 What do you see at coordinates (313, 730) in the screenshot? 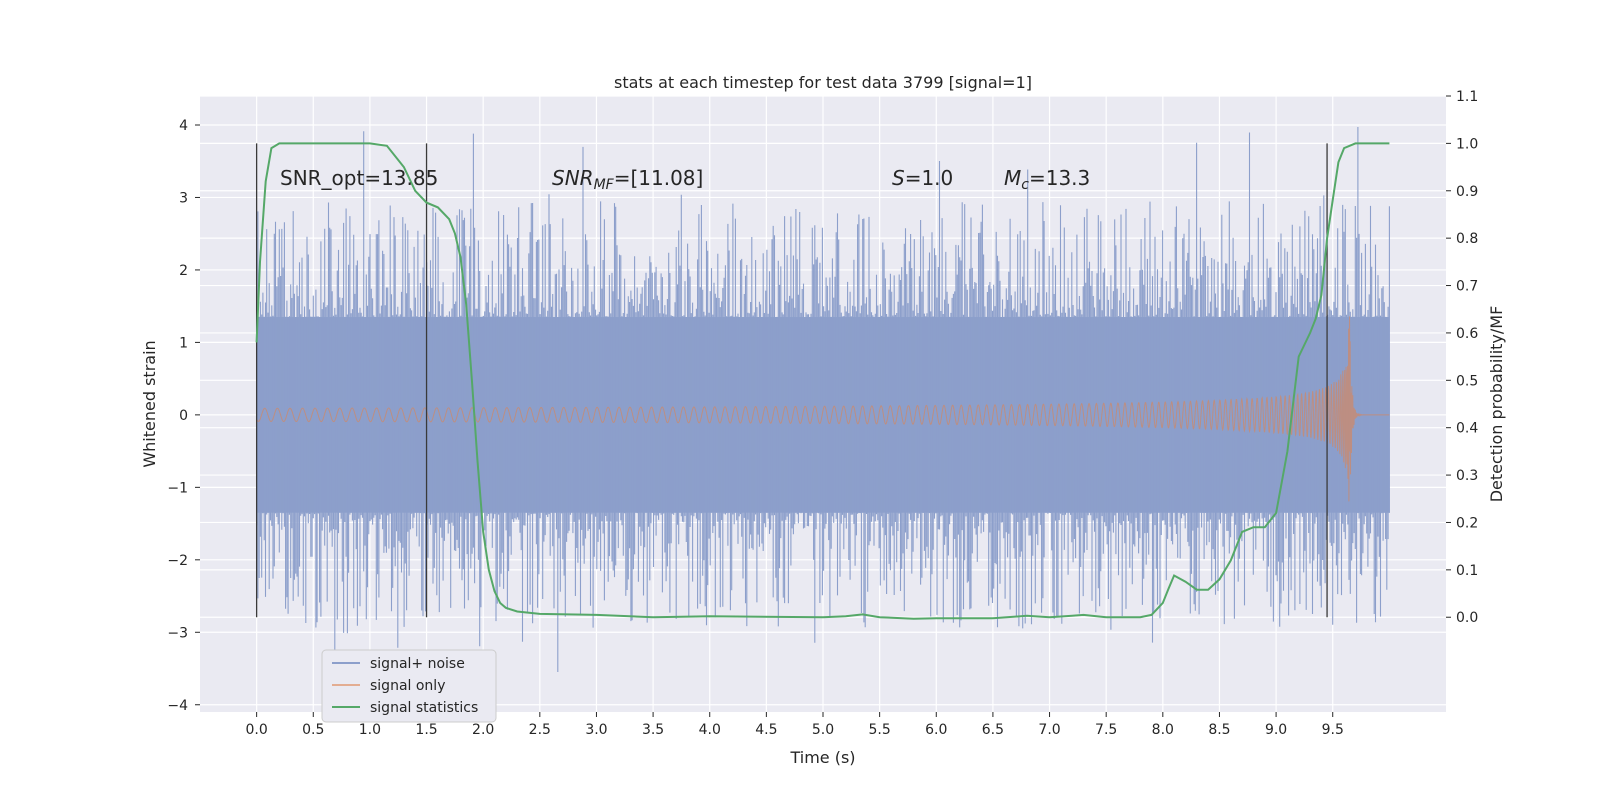
I see `x-tick-label: 0.5` at bounding box center [313, 730].